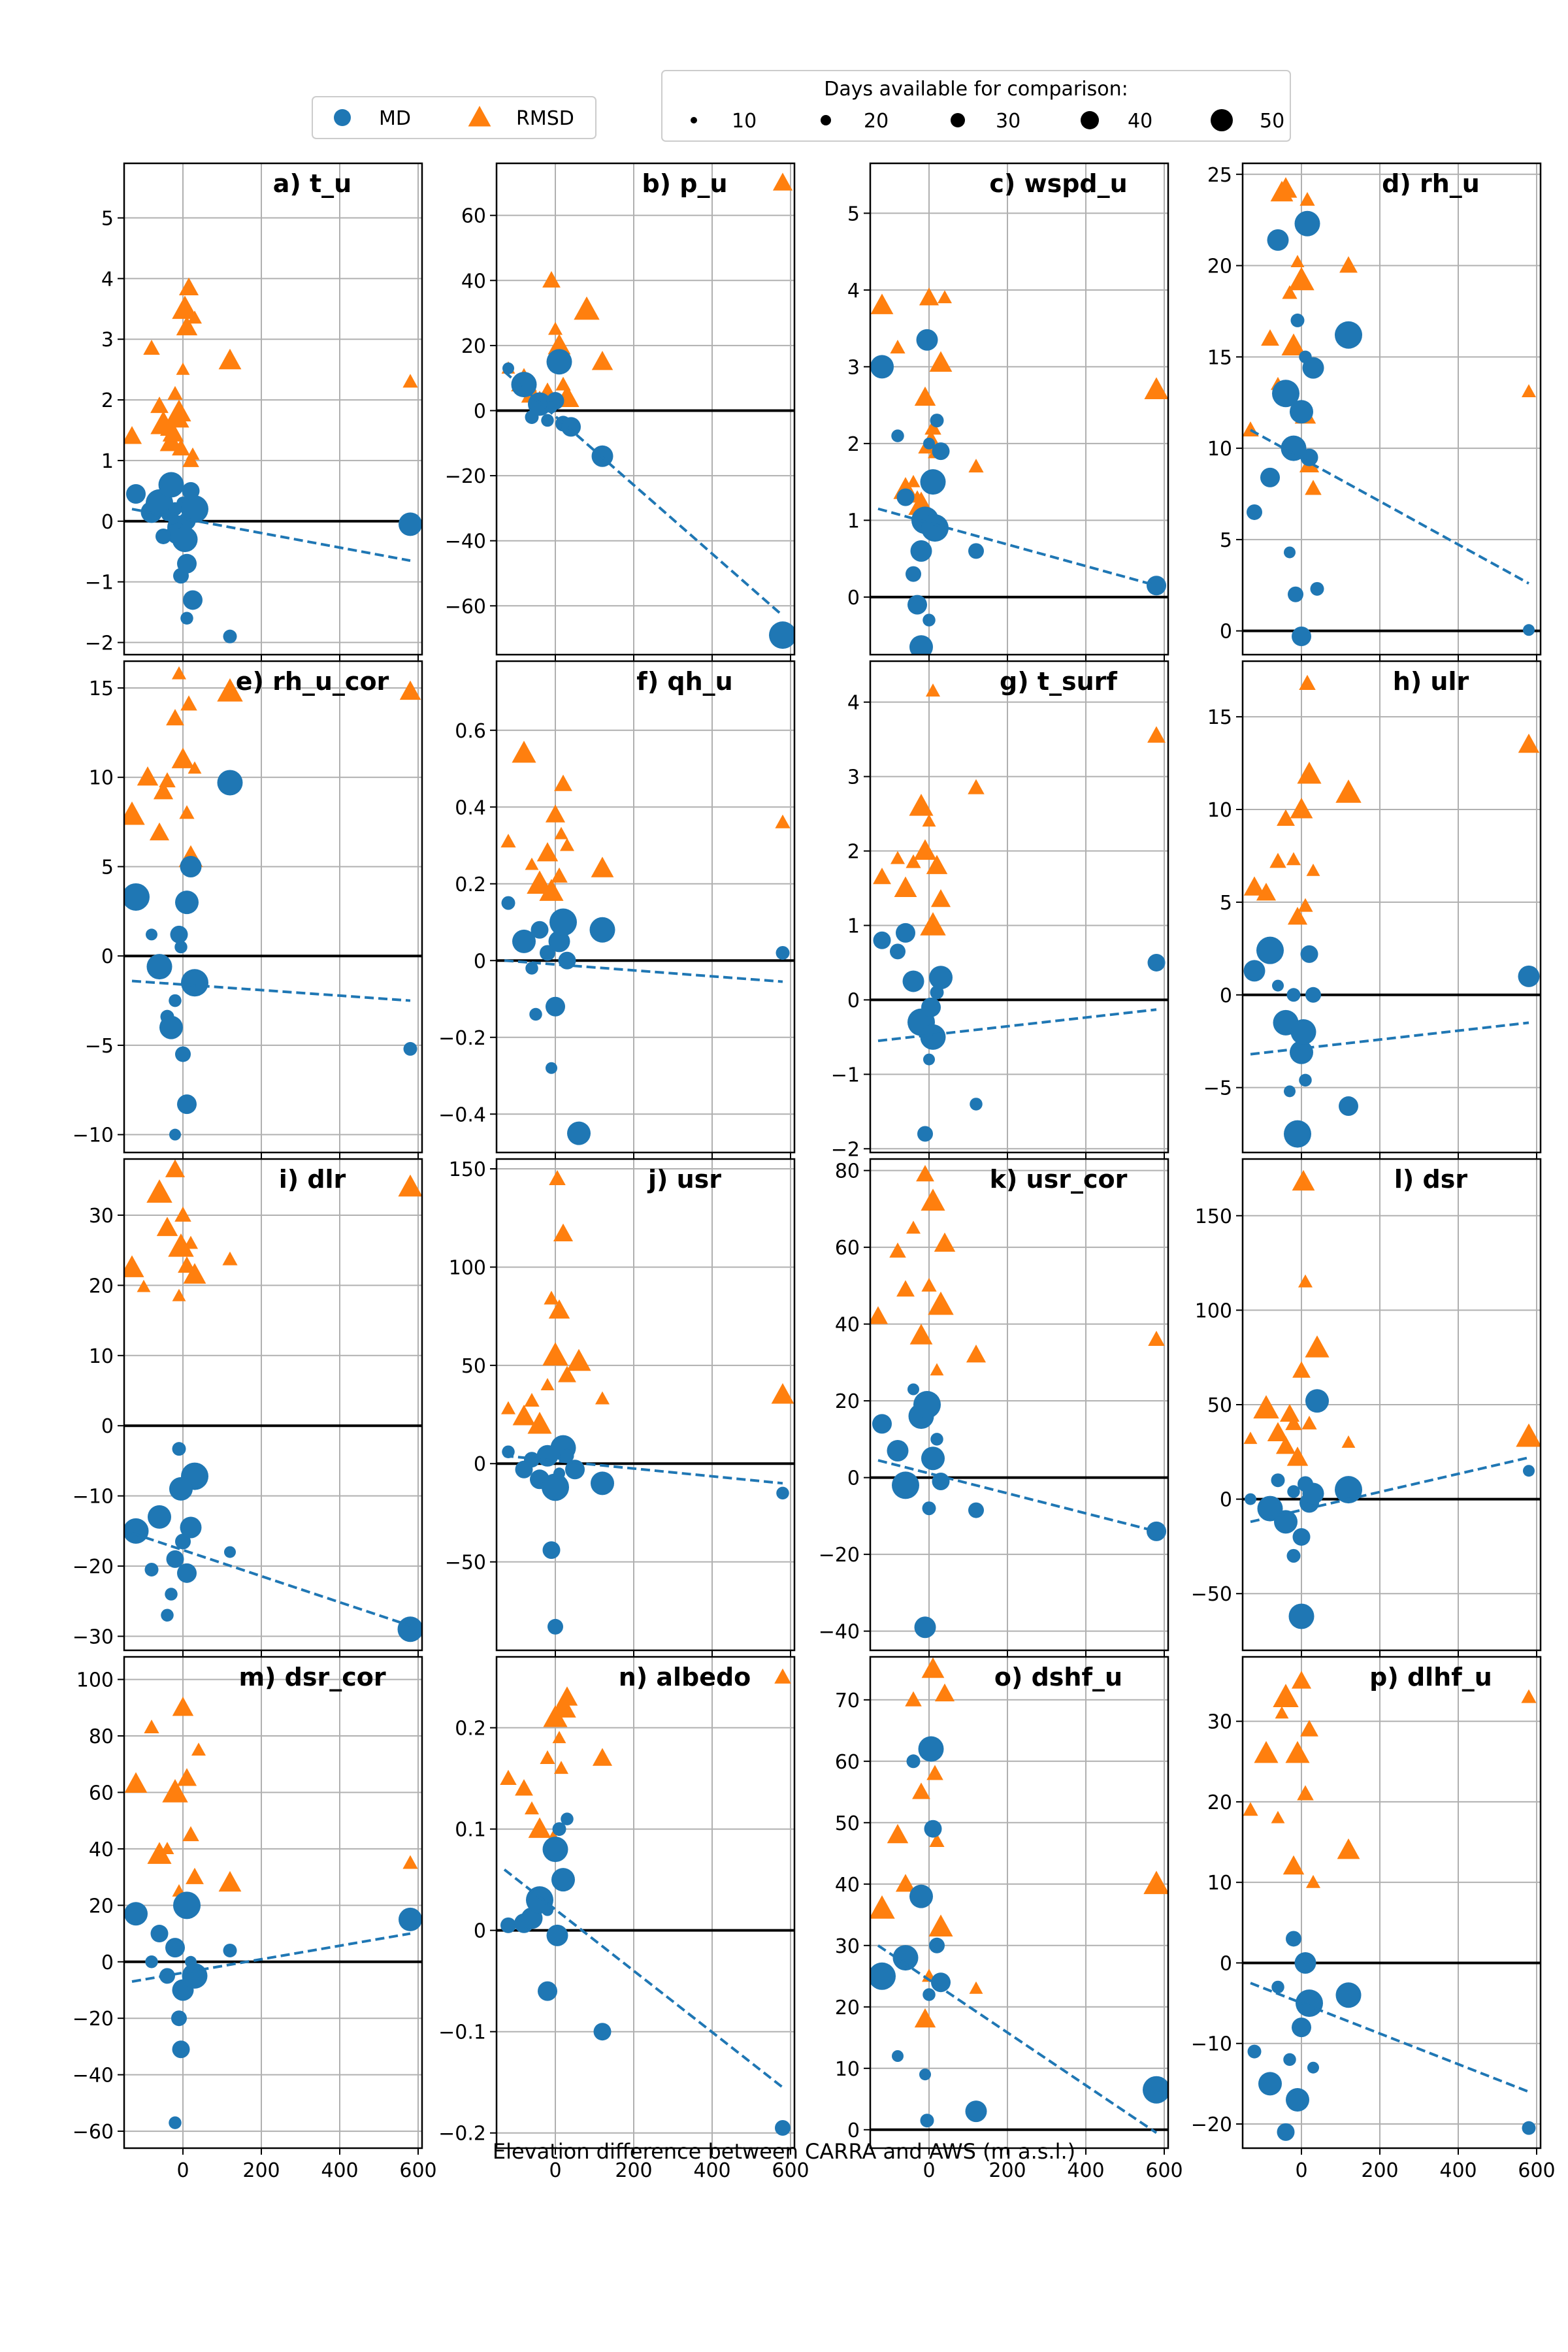 Image resolution: width=1568 pixels, height=2352 pixels. I want to click on panel-title: f) qh_u, so click(684, 681).